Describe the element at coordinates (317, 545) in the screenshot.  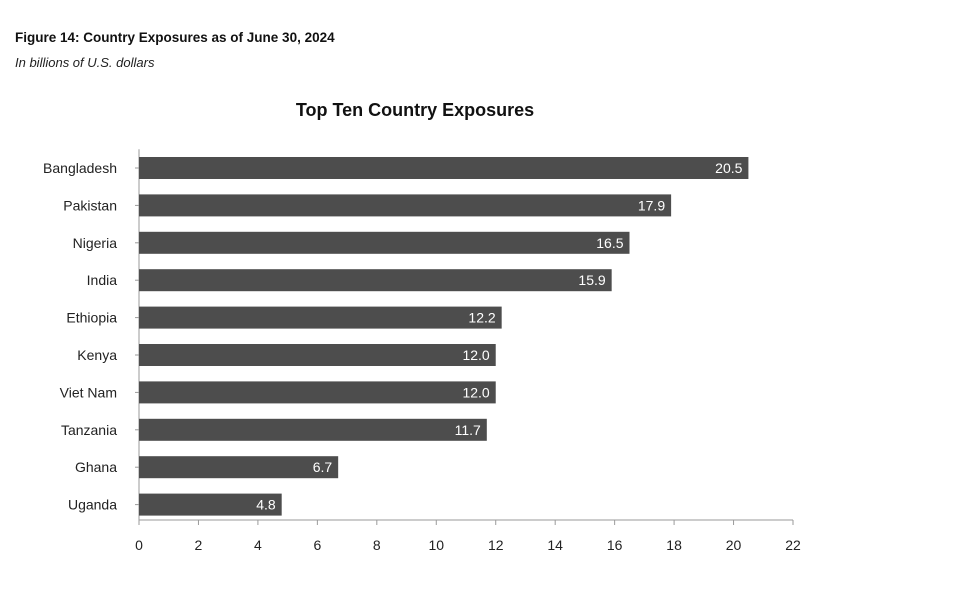
I see `x-tick-label: 6` at that location.